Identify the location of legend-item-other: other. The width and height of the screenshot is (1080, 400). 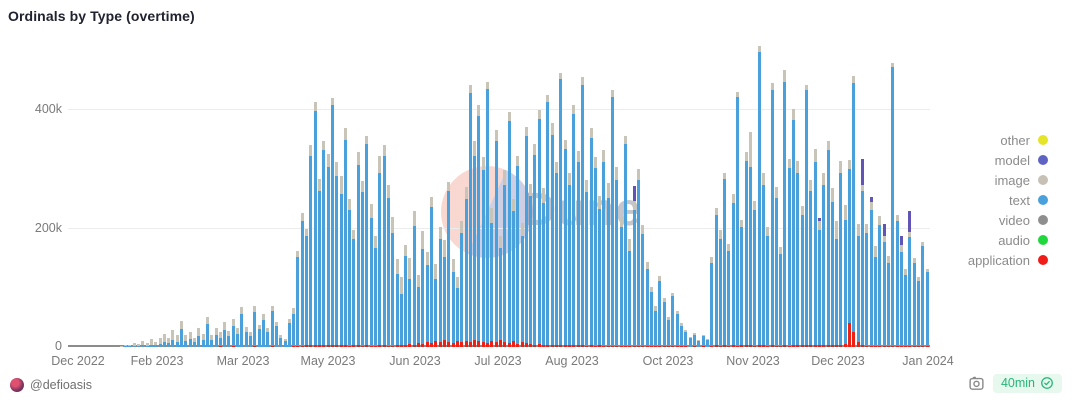
(1008, 140).